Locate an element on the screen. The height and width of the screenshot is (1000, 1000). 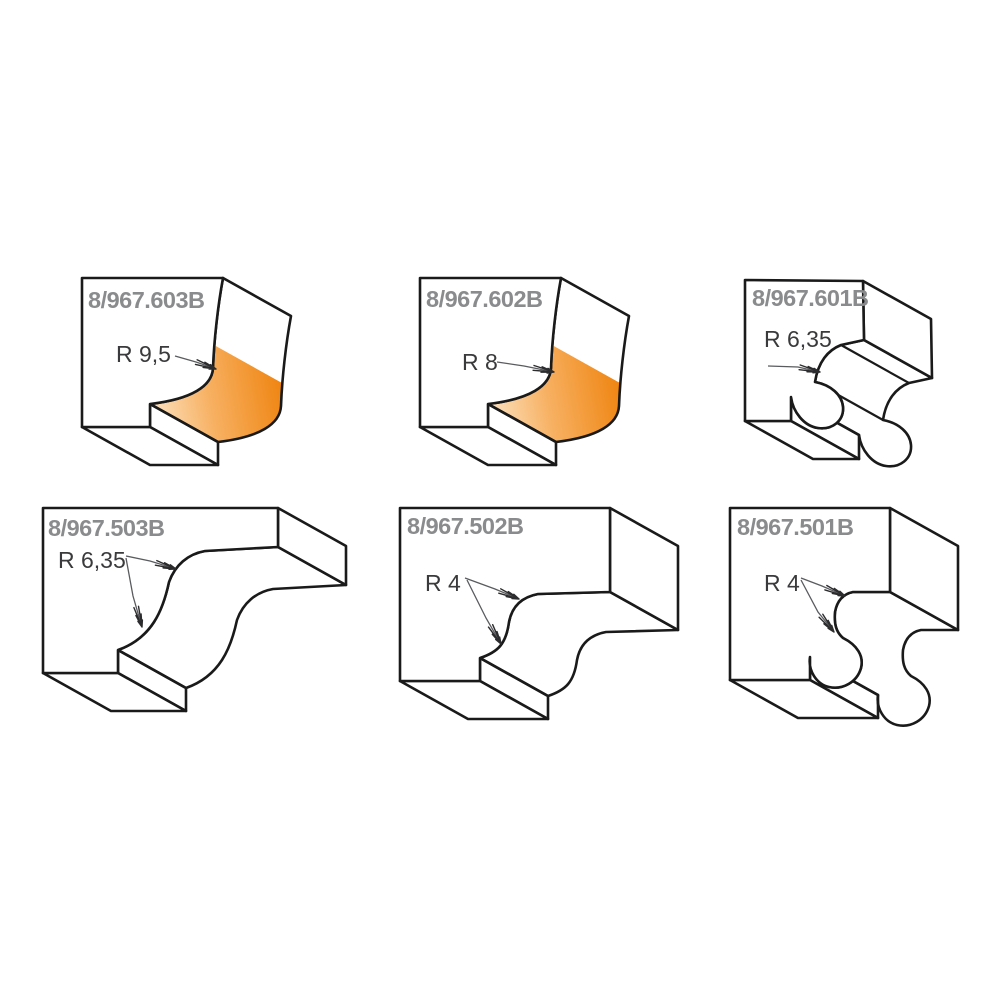
figure-601b: 8/967.601B R 6,35 is located at coordinates (838, 373).